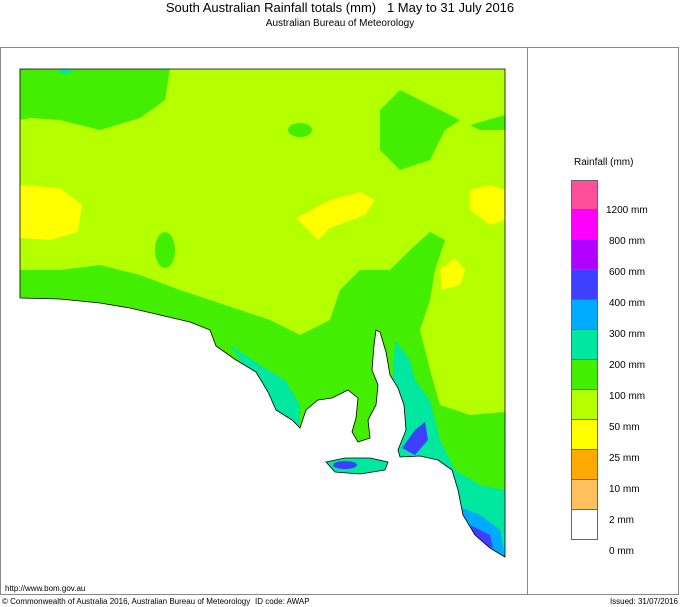  Describe the element at coordinates (452, 274) in the screenshot. I see `band-25-50-riverland` at that location.